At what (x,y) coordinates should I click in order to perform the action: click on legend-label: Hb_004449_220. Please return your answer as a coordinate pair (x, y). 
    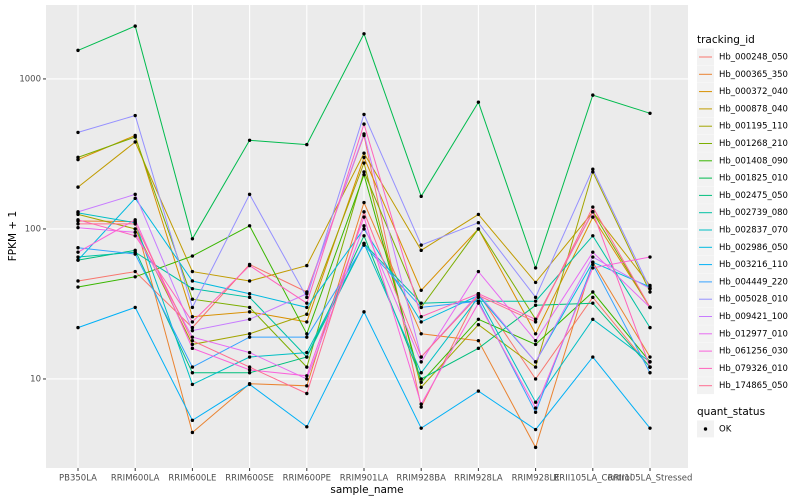
    Looking at the image, I should click on (753, 282).